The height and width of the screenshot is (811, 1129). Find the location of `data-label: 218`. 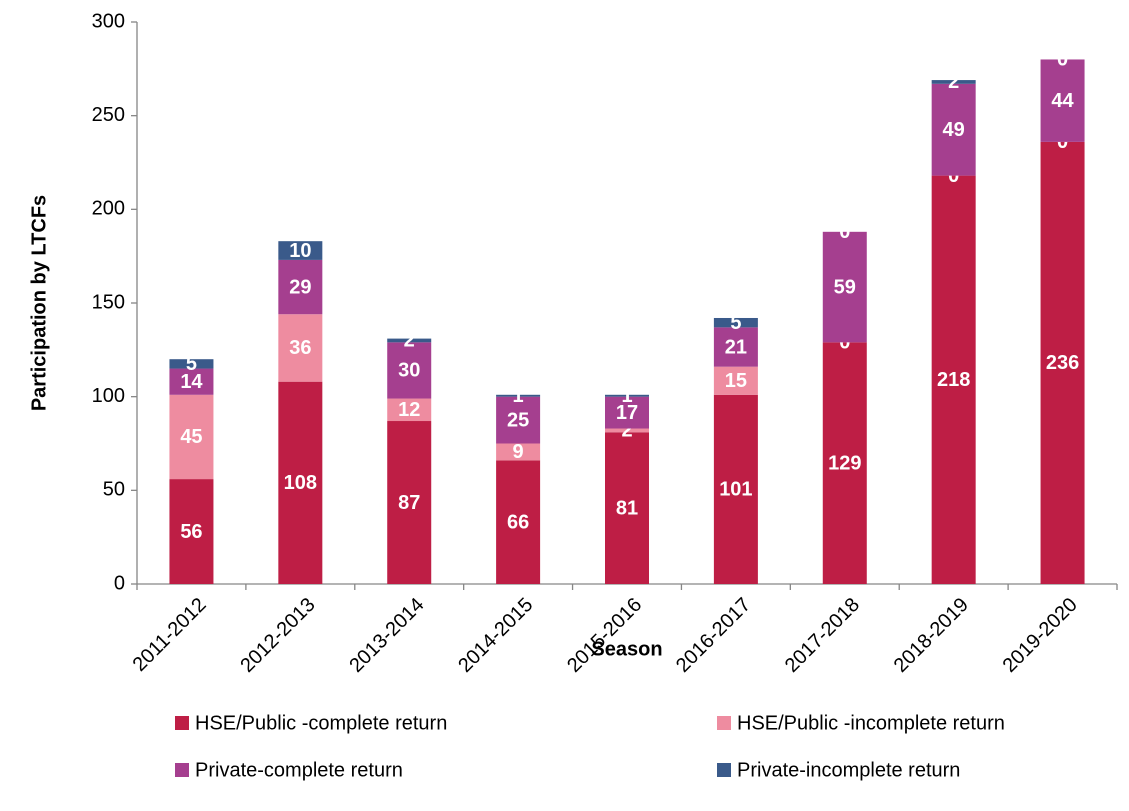

data-label: 218 is located at coordinates (953, 380).